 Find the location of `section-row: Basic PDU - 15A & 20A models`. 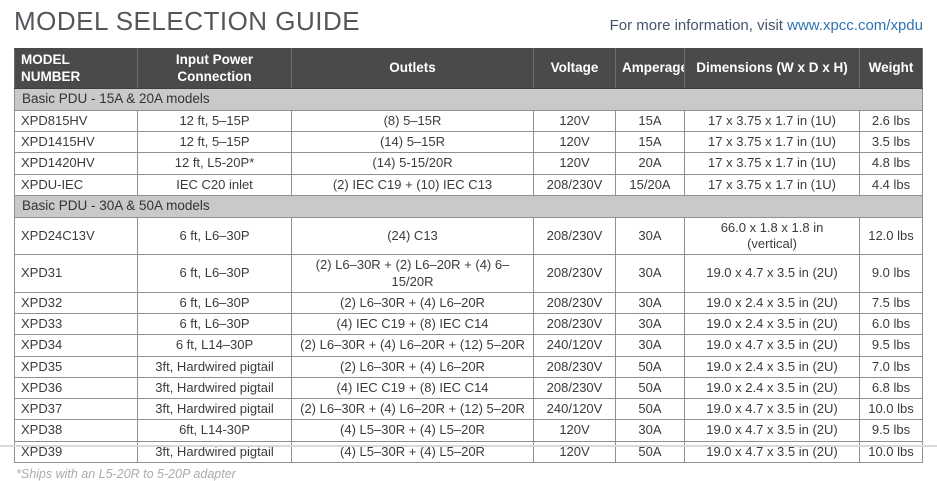

section-row: Basic PDU - 15A & 20A models is located at coordinates (468, 99).